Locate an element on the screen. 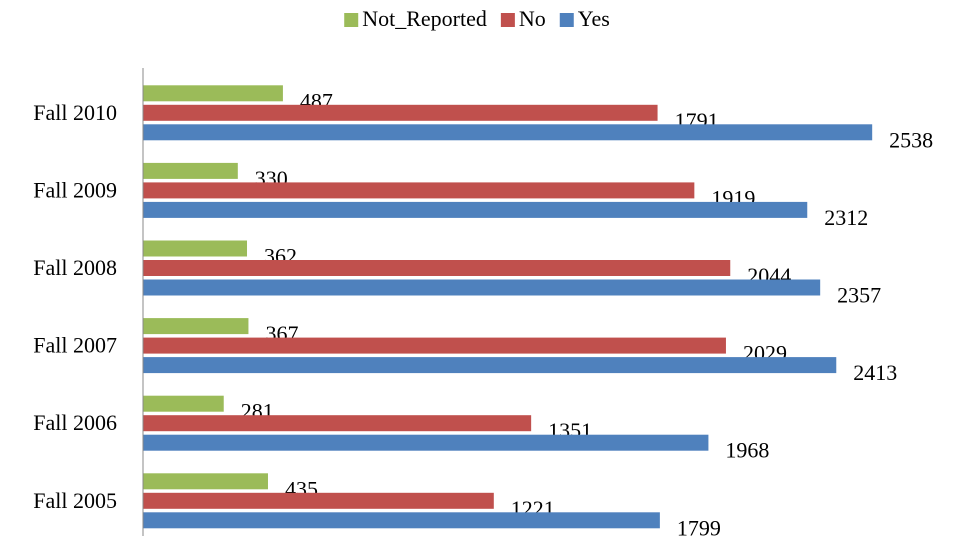  data-label: 2413 is located at coordinates (875, 372).